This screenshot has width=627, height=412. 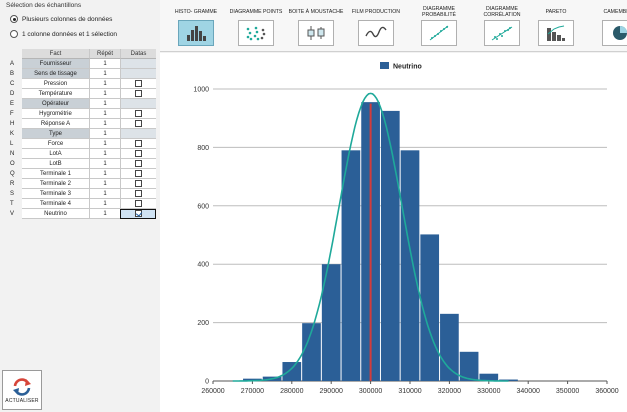 I want to click on factor-name: Réponse A, so click(x=55, y=124).